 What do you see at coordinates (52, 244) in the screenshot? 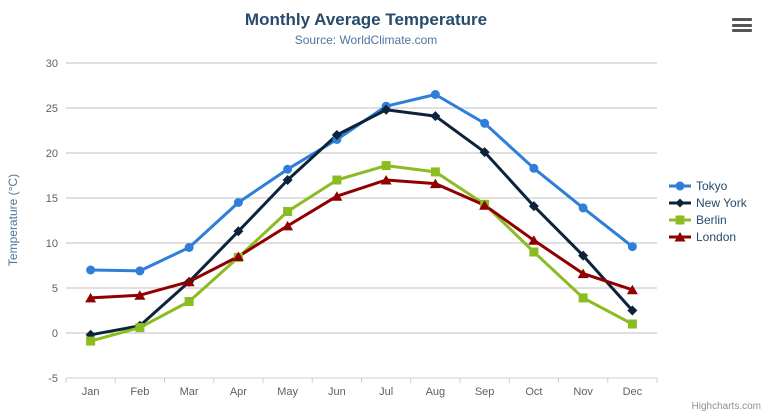
I see `y-axis-label: 10` at bounding box center [52, 244].